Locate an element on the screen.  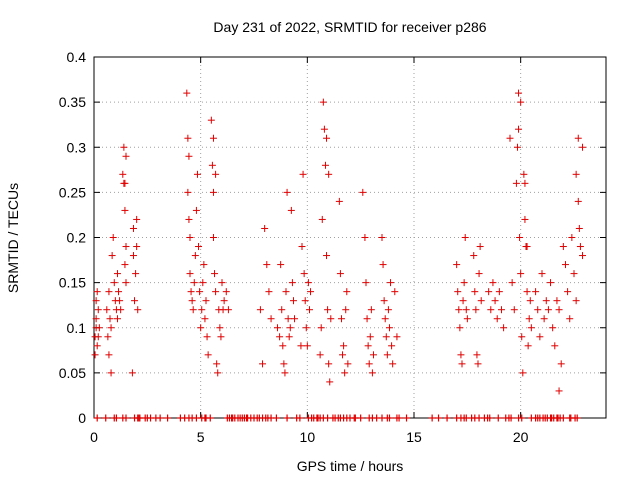
y-tick-label: 0.4 is located at coordinates (77, 57).